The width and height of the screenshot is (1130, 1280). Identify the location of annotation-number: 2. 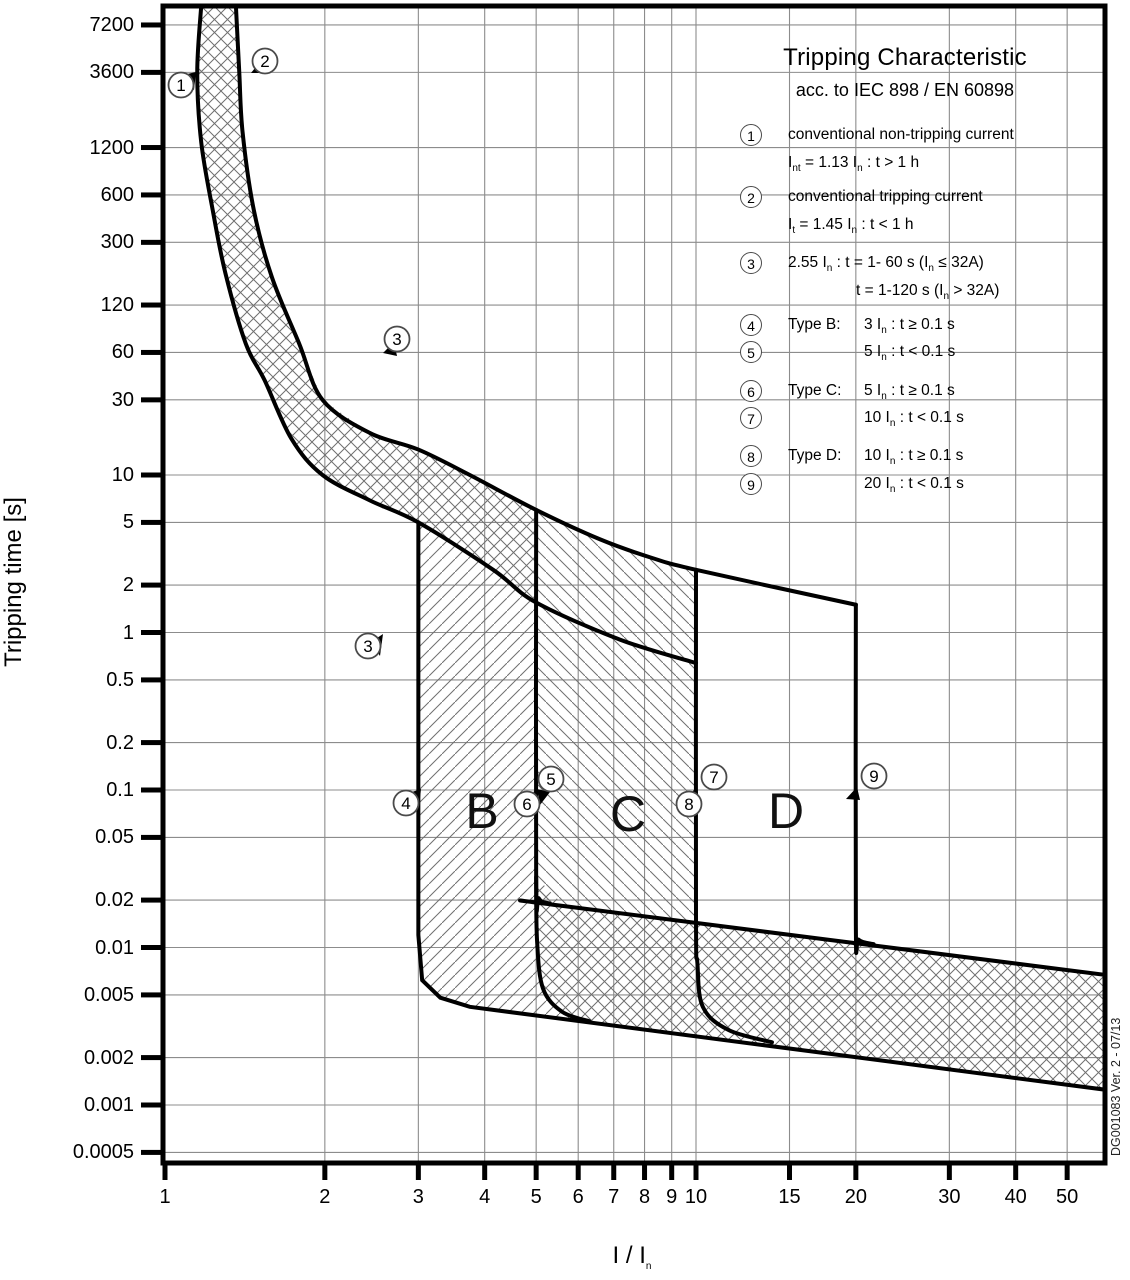
(264, 61).